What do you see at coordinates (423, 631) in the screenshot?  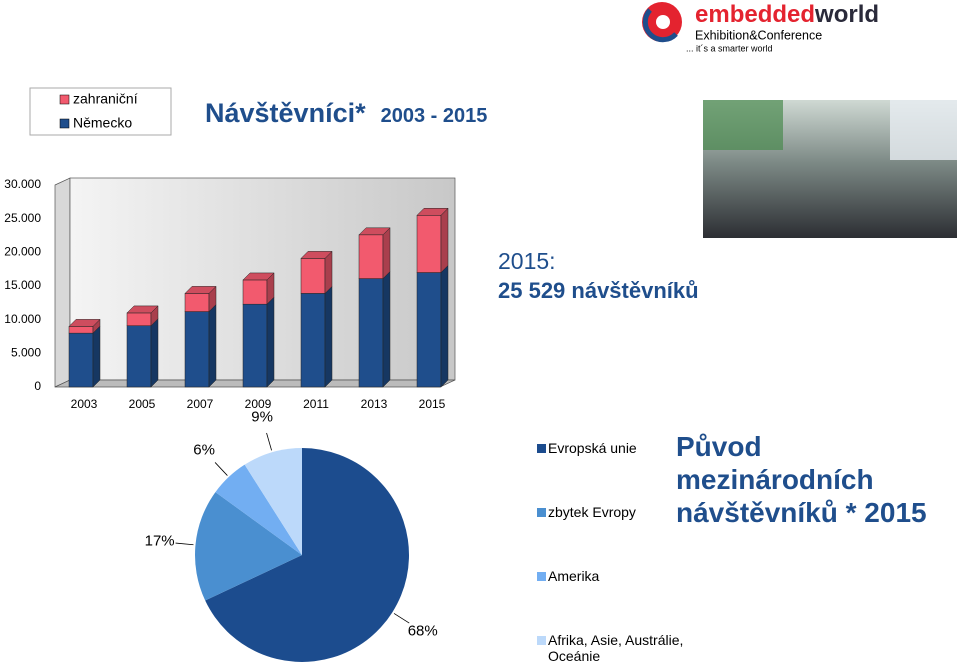 I see `data-label: 68%` at bounding box center [423, 631].